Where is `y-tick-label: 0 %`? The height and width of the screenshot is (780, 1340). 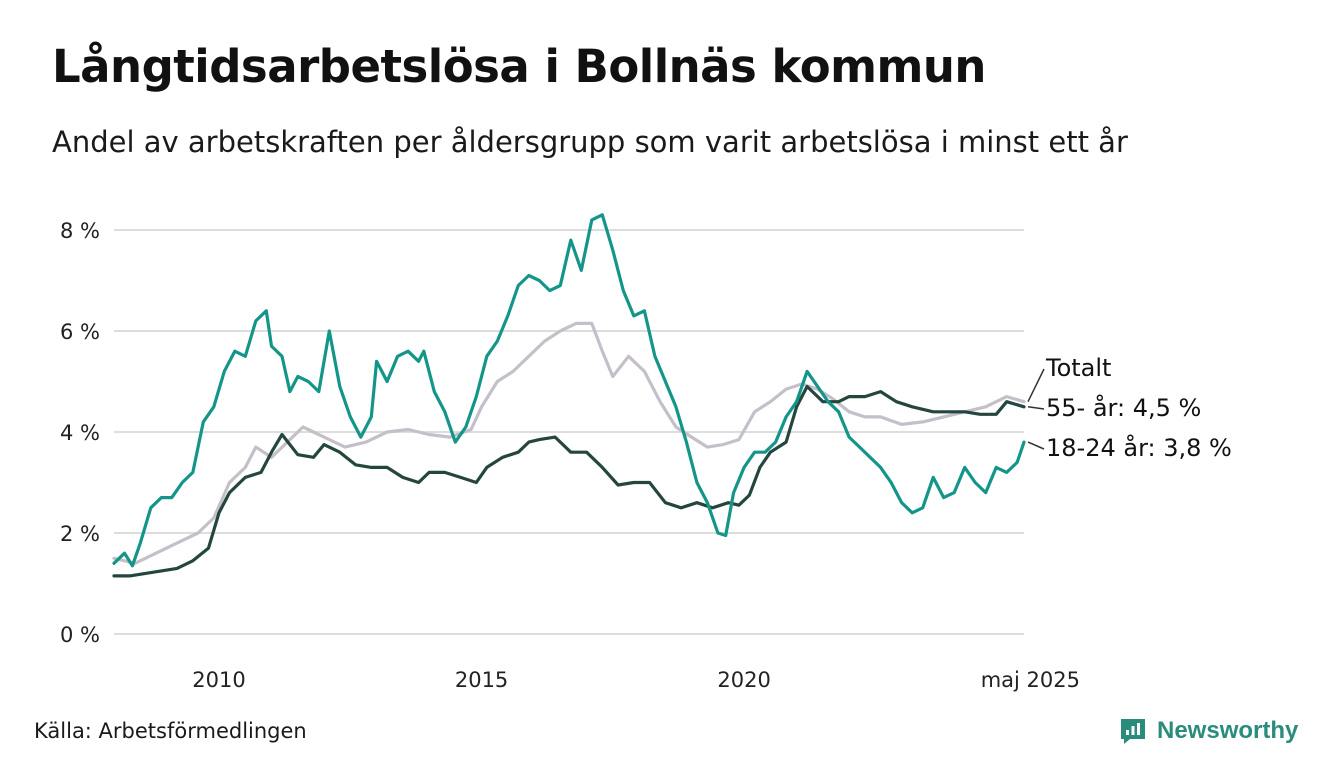
y-tick-label: 0 % is located at coordinates (80, 635).